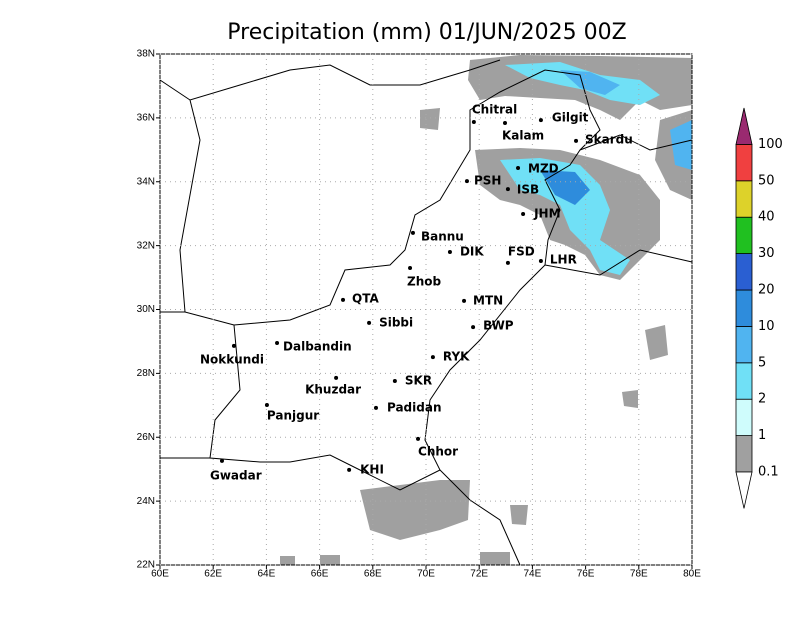 This screenshot has height=618, width=800. I want to click on city-label: Bannu, so click(442, 236).